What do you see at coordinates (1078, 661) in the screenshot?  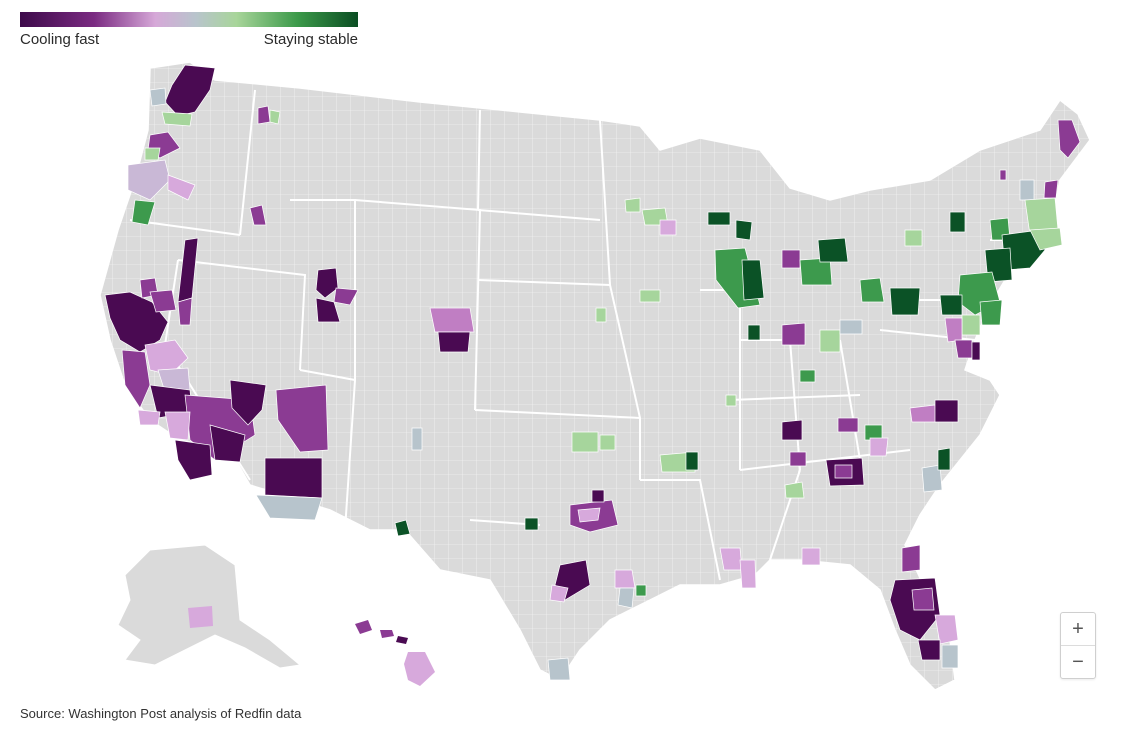 I see `zoom-out-button: −` at bounding box center [1078, 661].